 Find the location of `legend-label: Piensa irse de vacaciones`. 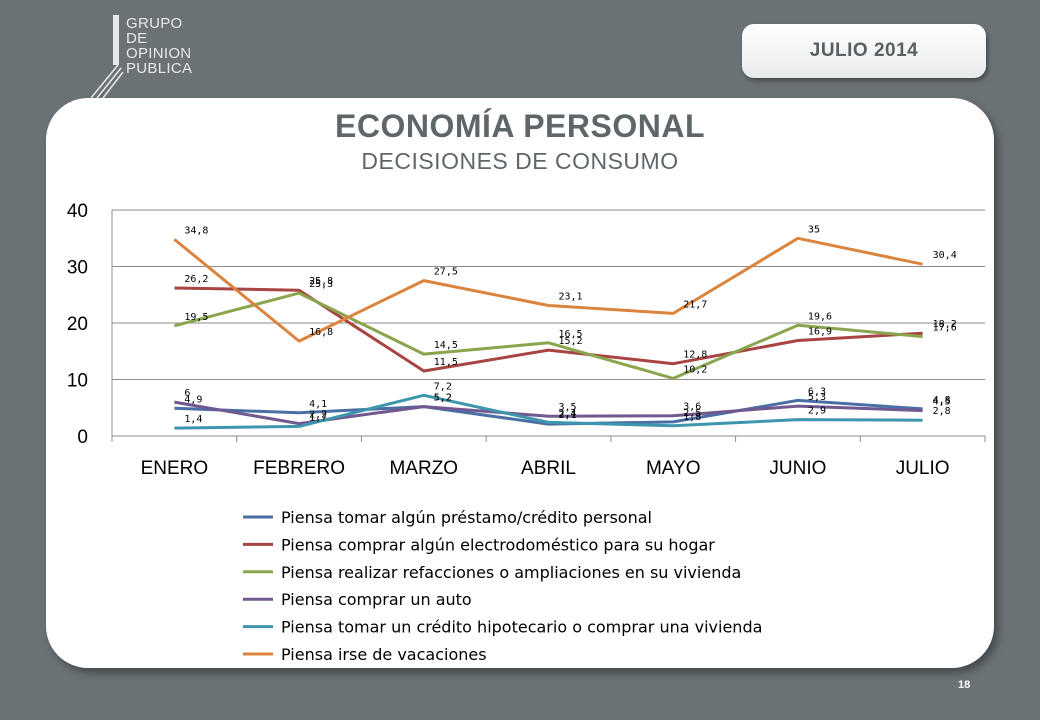

legend-label: Piensa irse de vacaciones is located at coordinates (384, 654).